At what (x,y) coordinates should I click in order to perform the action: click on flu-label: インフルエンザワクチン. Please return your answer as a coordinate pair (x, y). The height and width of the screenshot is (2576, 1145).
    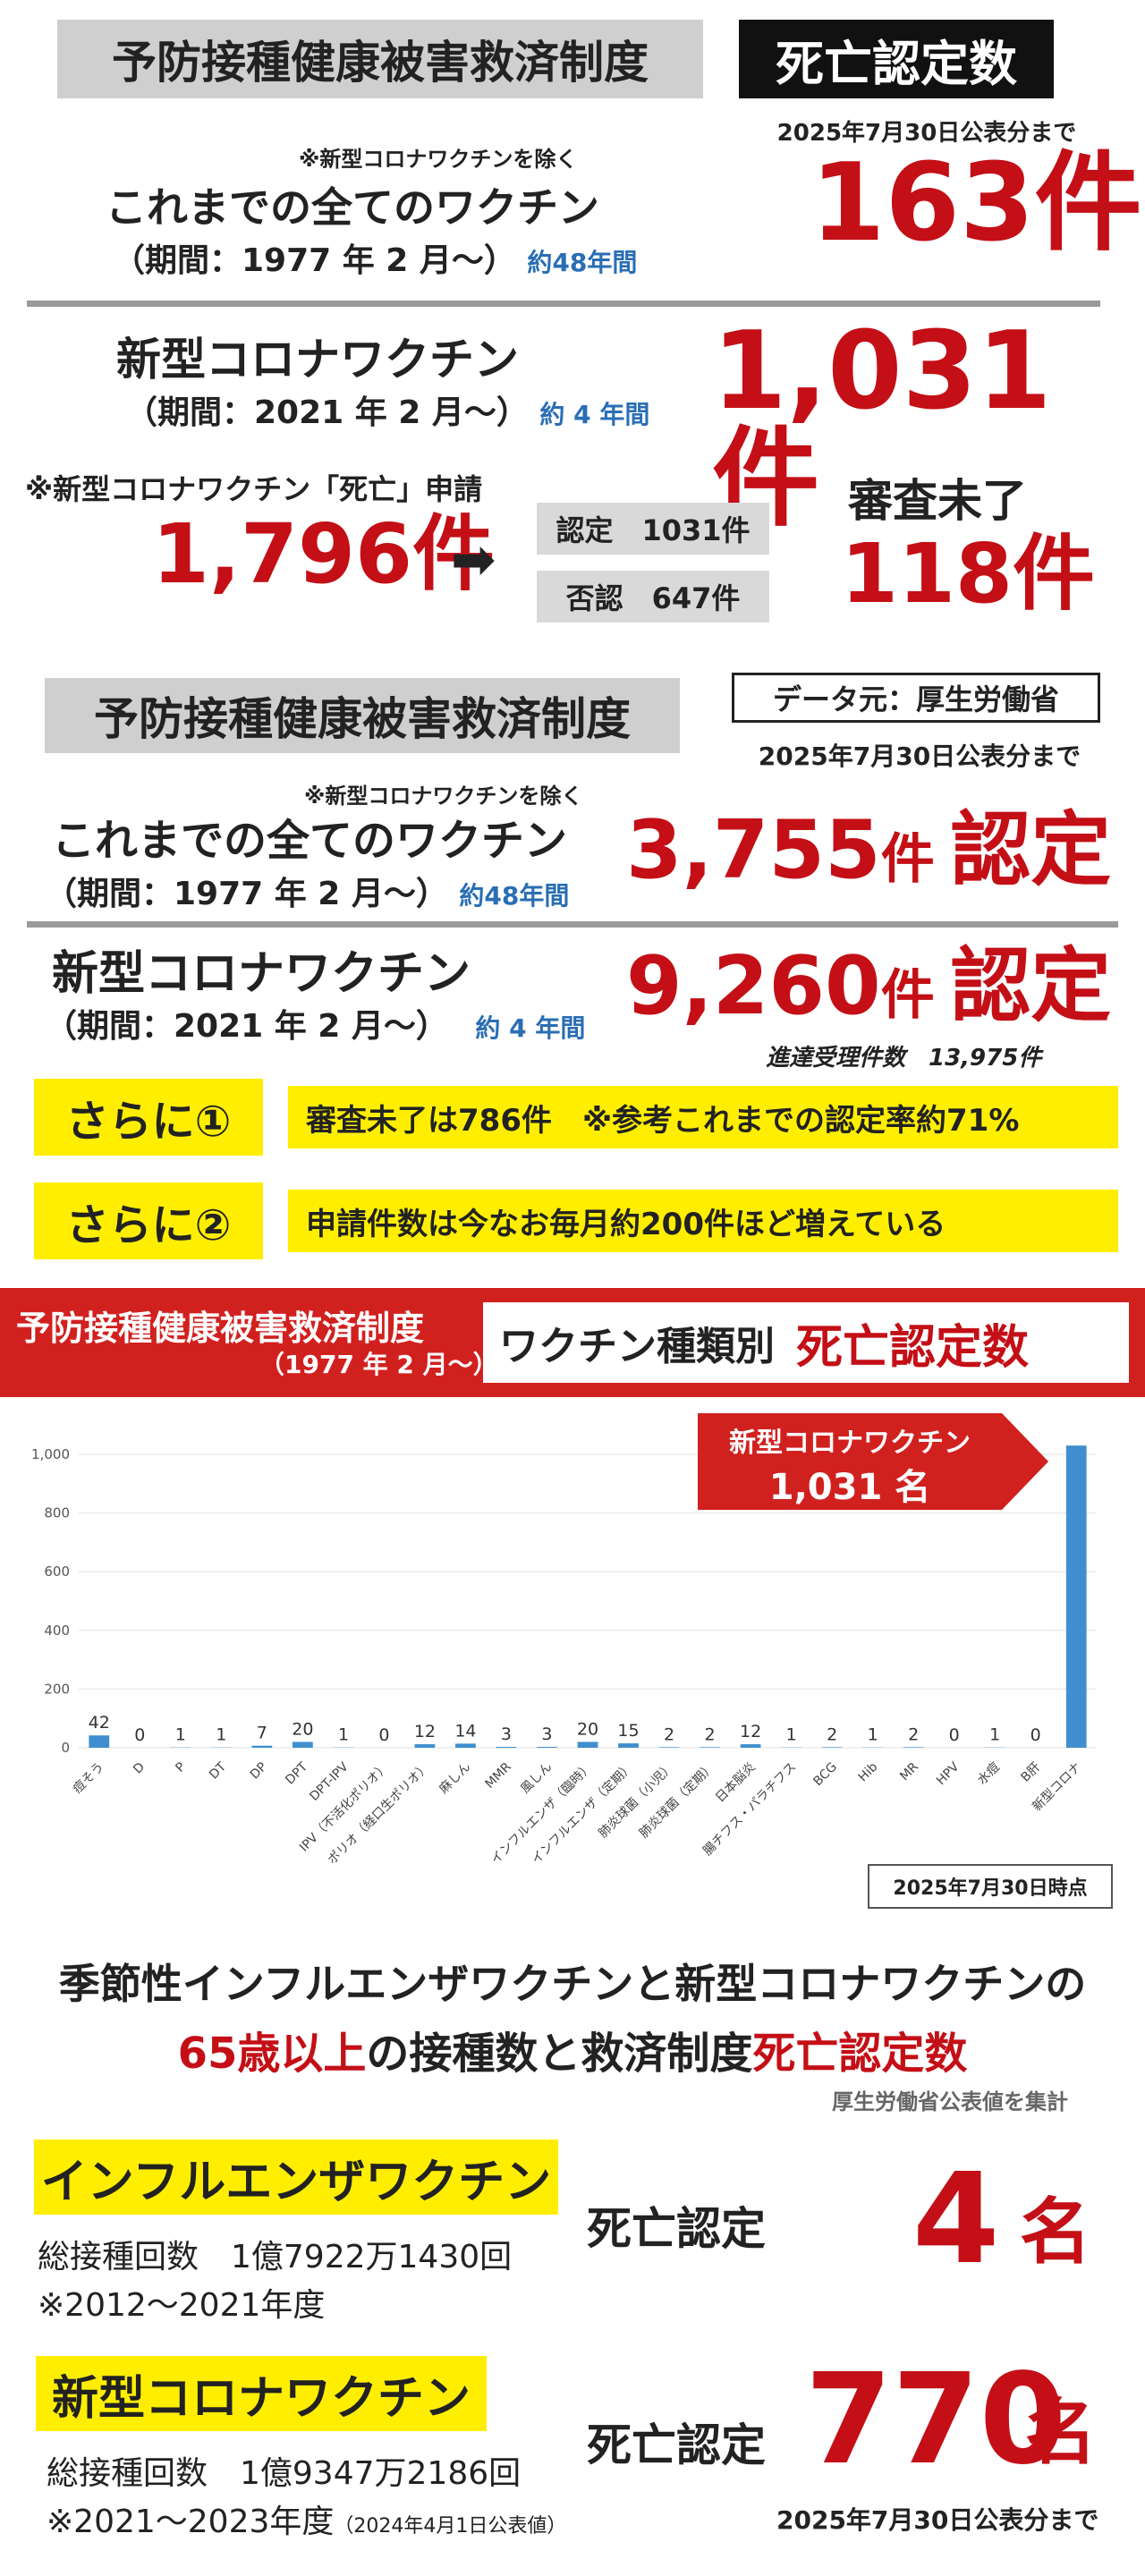
    Looking at the image, I should click on (296, 2177).